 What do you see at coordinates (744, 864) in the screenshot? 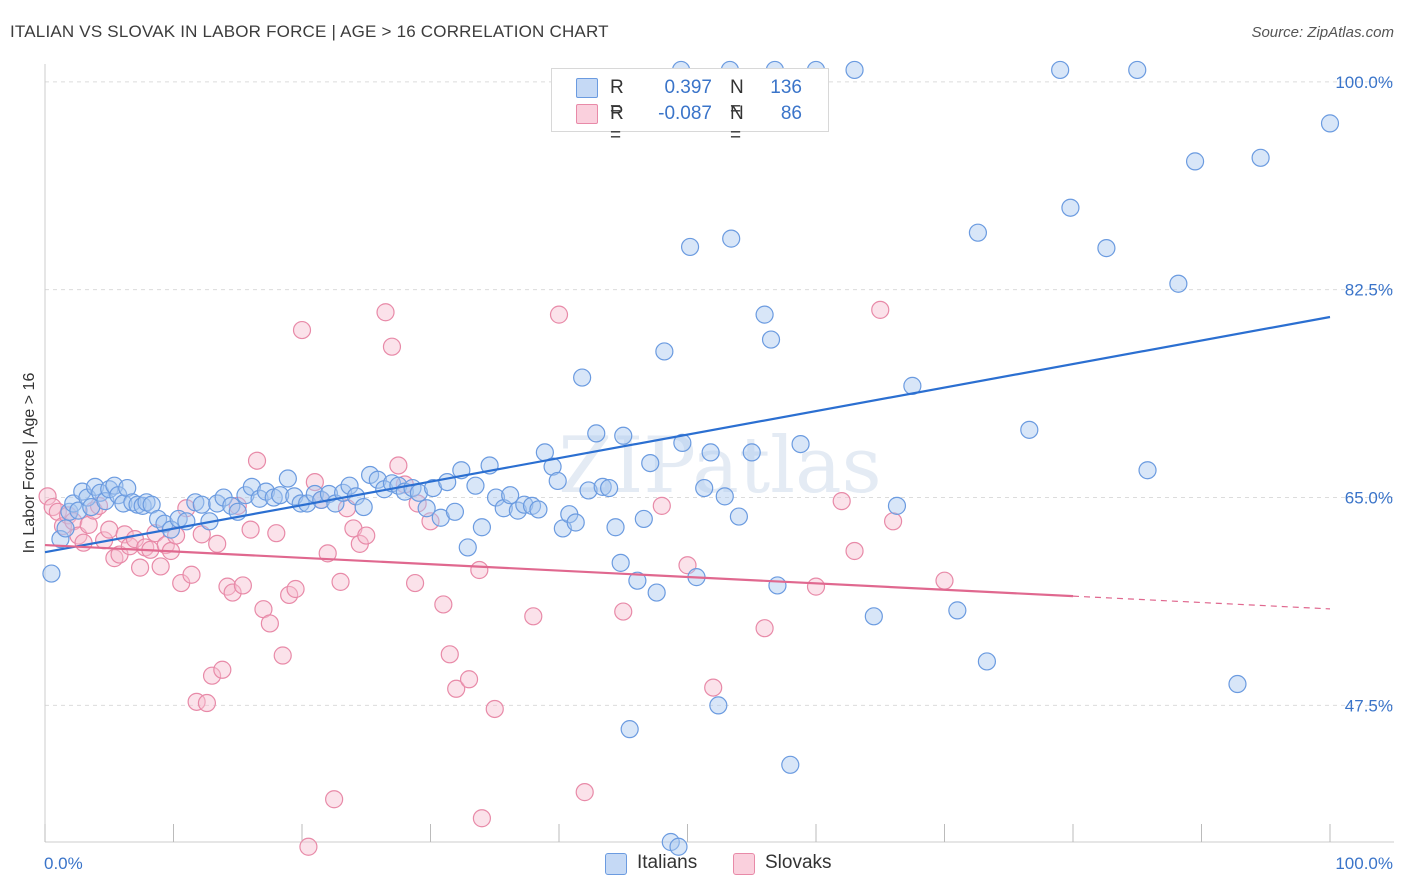
I see `slovaks-legend-swatch` at bounding box center [744, 864].